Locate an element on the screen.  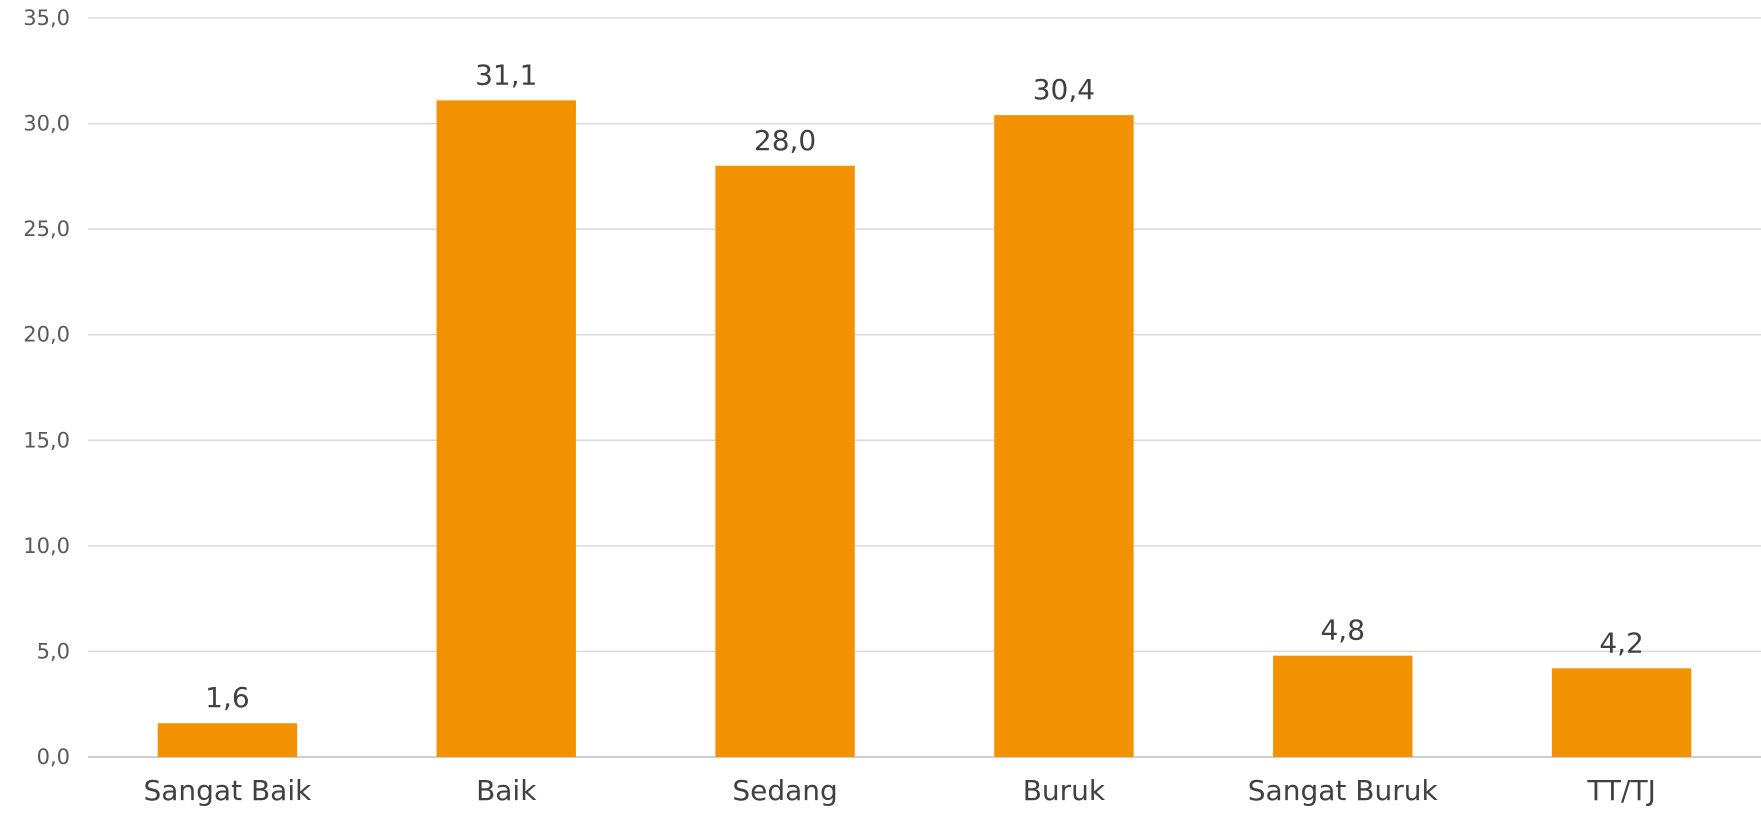
y-tick-label: 15,0 is located at coordinates (46, 440).